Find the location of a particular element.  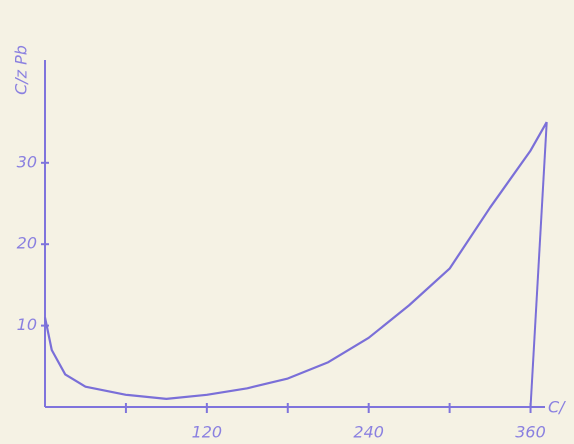

y-tick-label: 10 is located at coordinates (27, 324).